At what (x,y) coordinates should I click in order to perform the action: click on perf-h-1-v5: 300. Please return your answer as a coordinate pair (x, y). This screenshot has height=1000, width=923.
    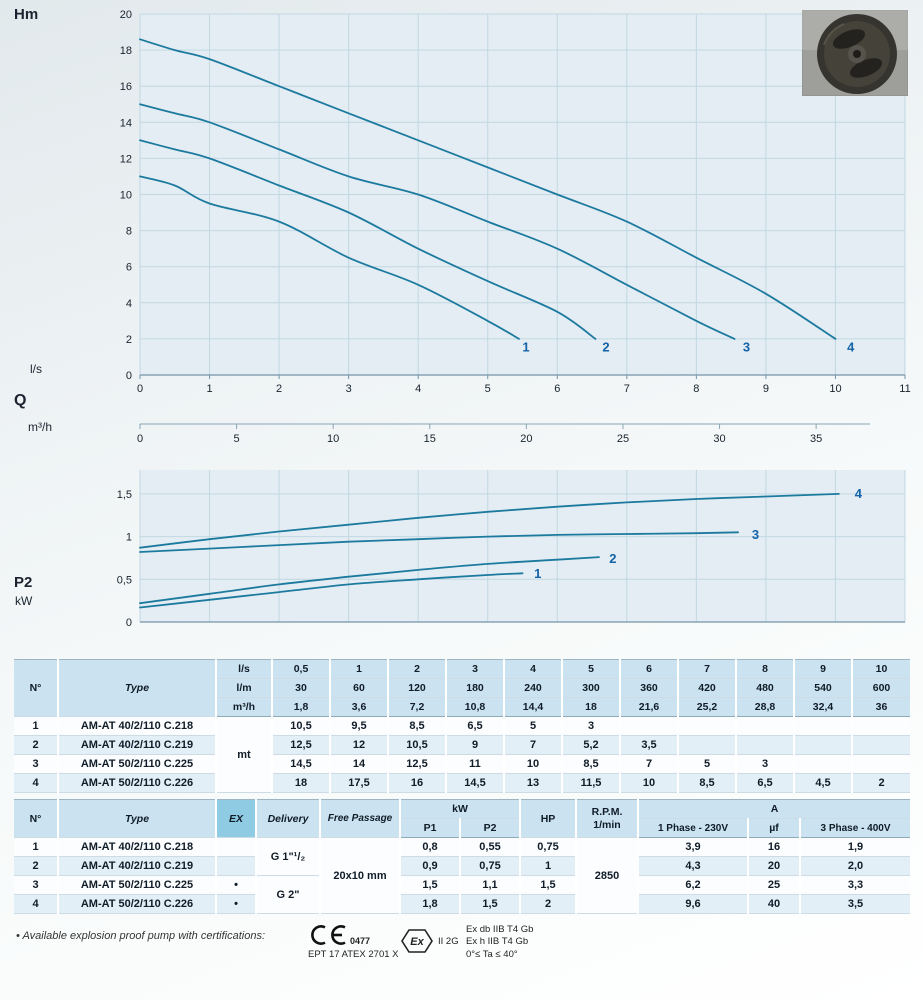
    Looking at the image, I should click on (591, 688).